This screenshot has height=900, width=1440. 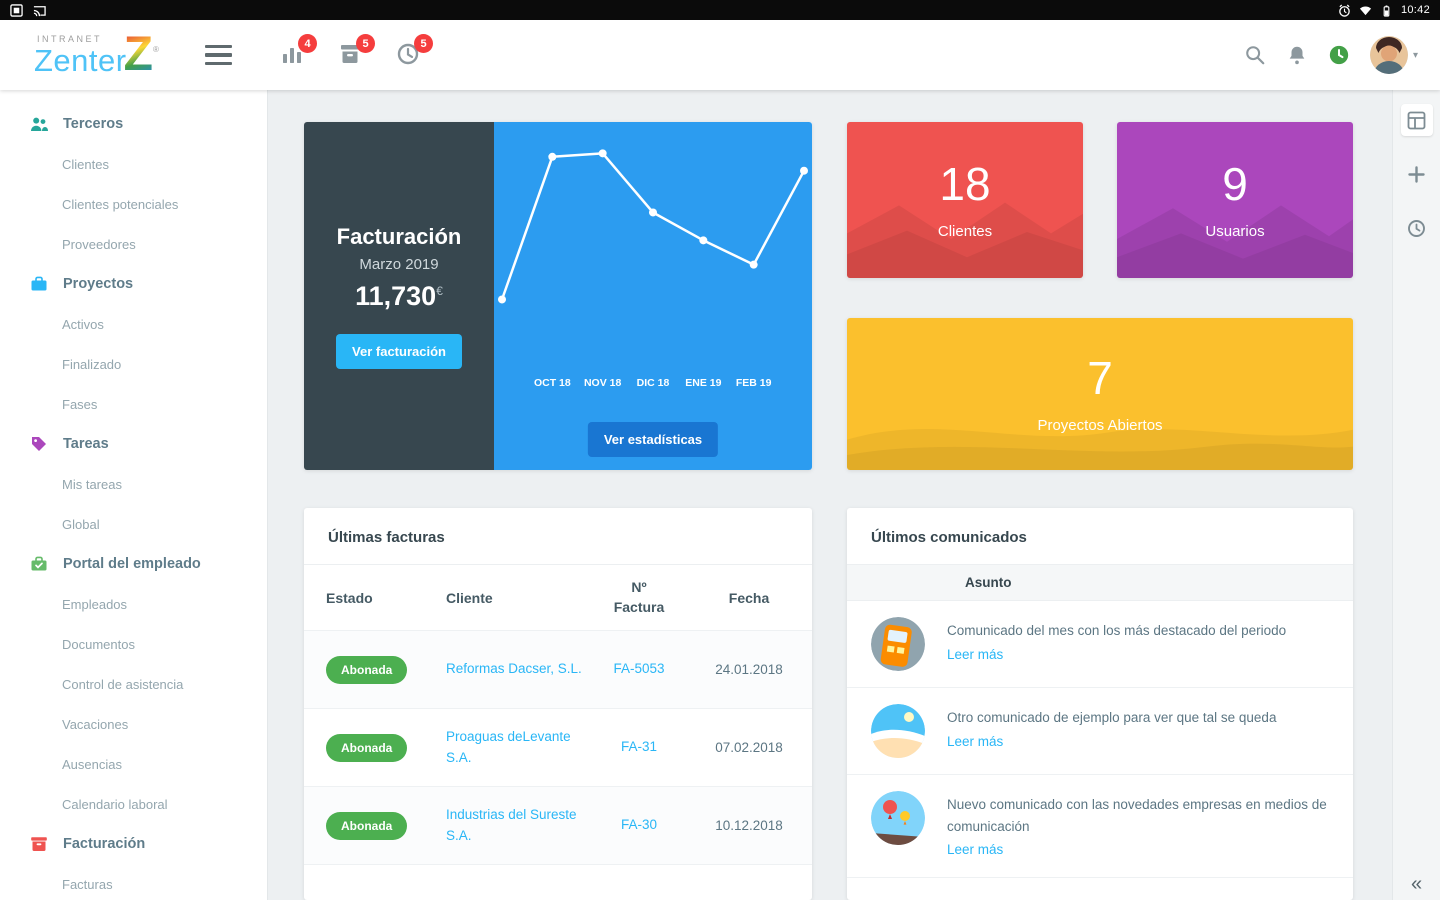 What do you see at coordinates (1344, 10) in the screenshot?
I see `alarm-icon` at bounding box center [1344, 10].